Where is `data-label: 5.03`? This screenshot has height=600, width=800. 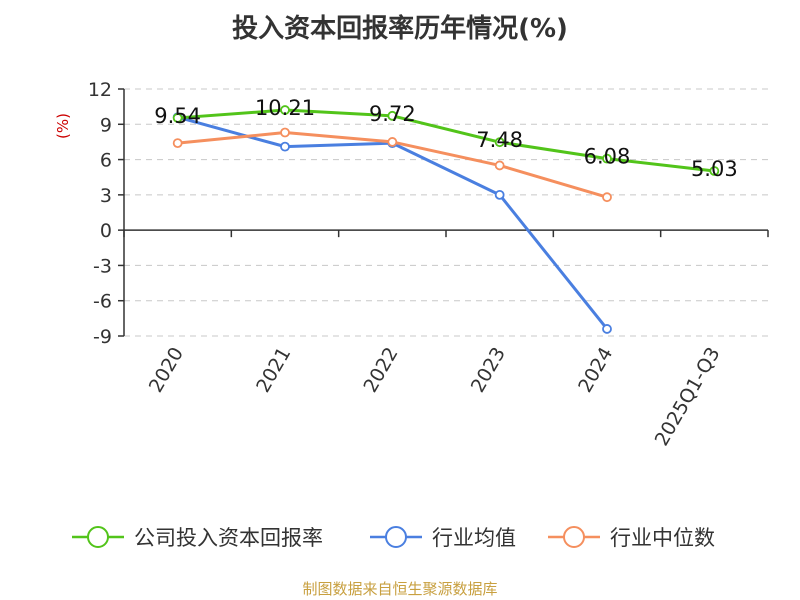
data-label: 5.03 is located at coordinates (714, 169).